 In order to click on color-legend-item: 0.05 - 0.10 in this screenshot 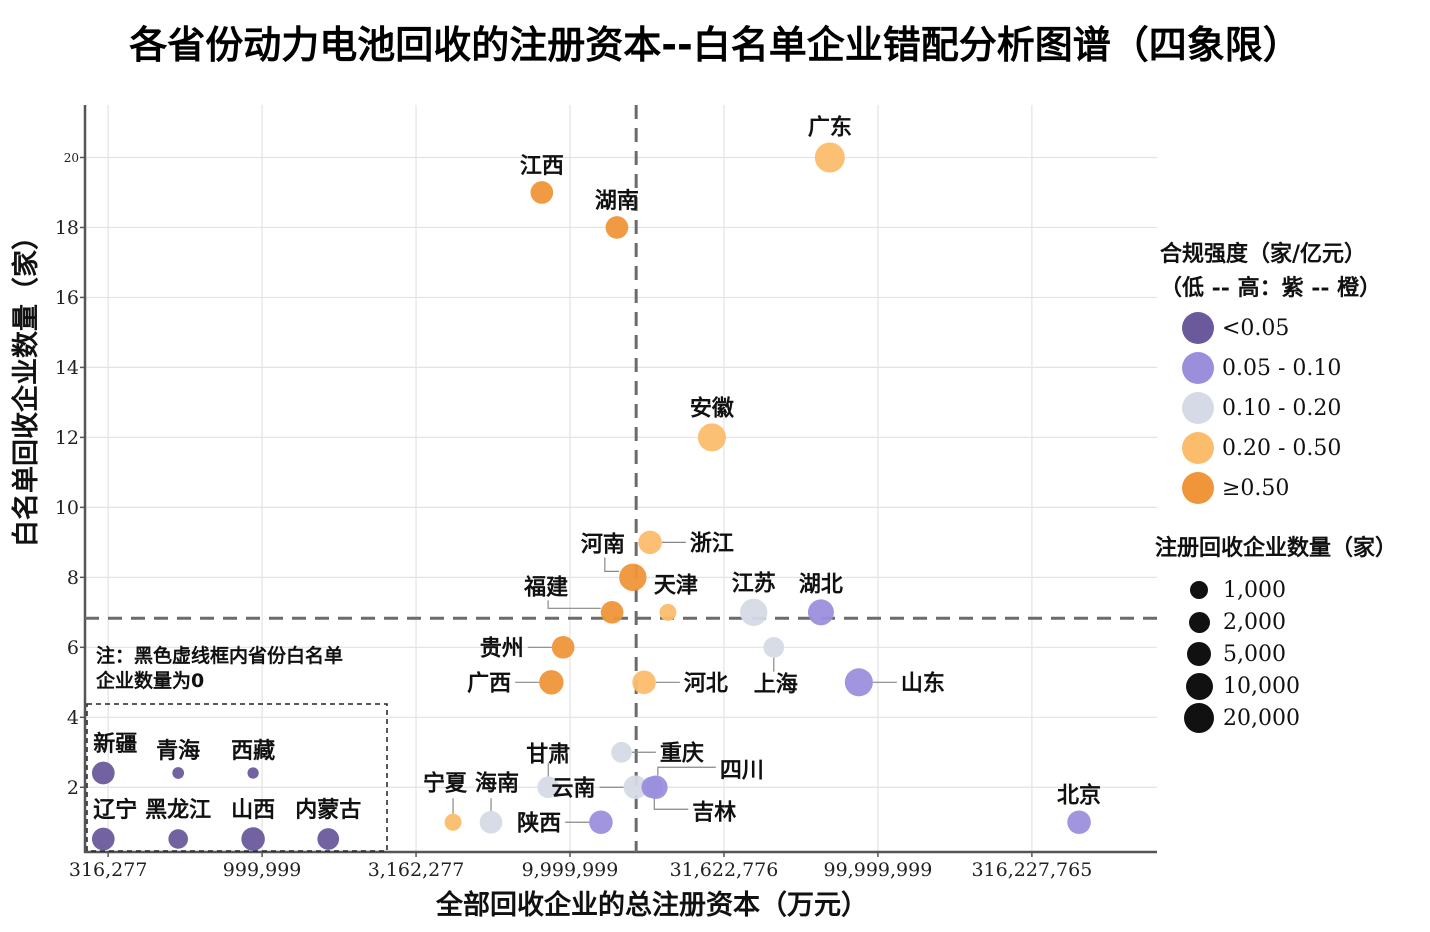, I will do `click(1281, 368)`.